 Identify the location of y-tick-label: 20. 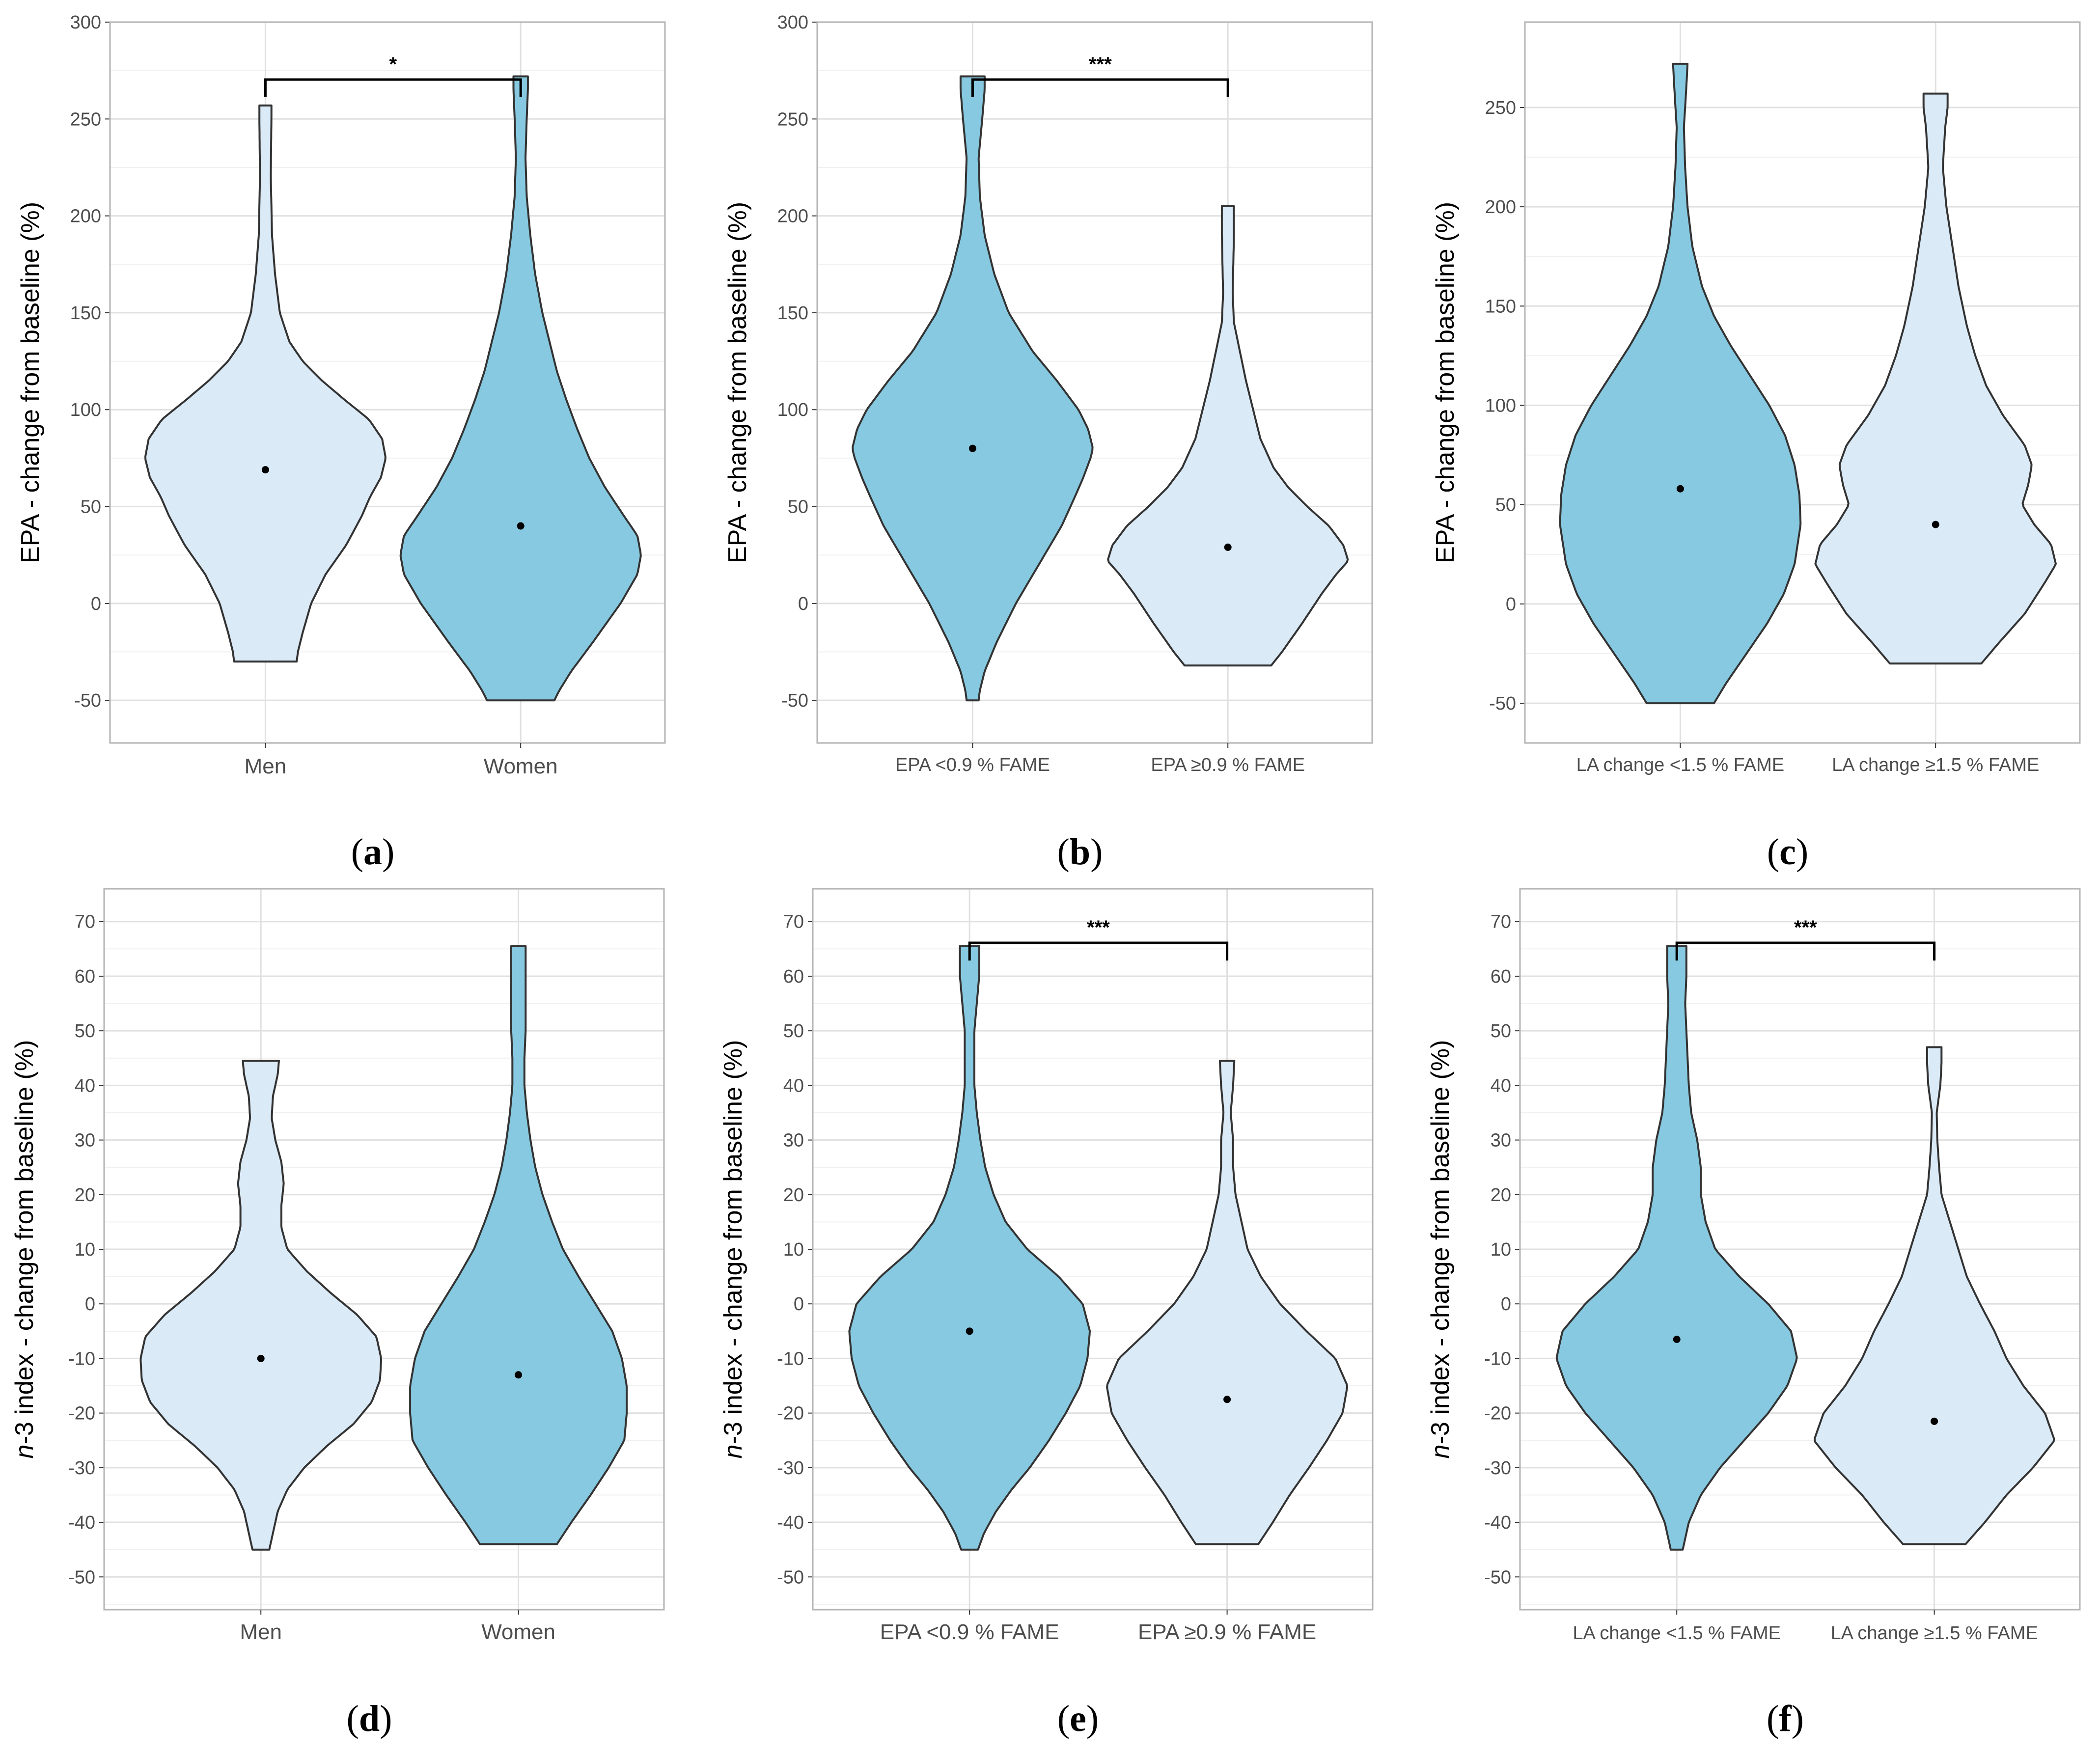
(1501, 1195).